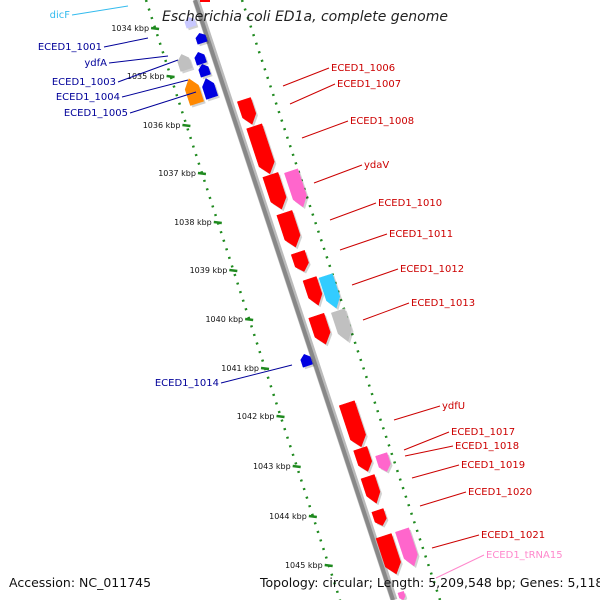 The image size is (600, 600). What do you see at coordinates (363, 68) in the screenshot?
I see `gene-label-right: ECED1_1006` at bounding box center [363, 68].